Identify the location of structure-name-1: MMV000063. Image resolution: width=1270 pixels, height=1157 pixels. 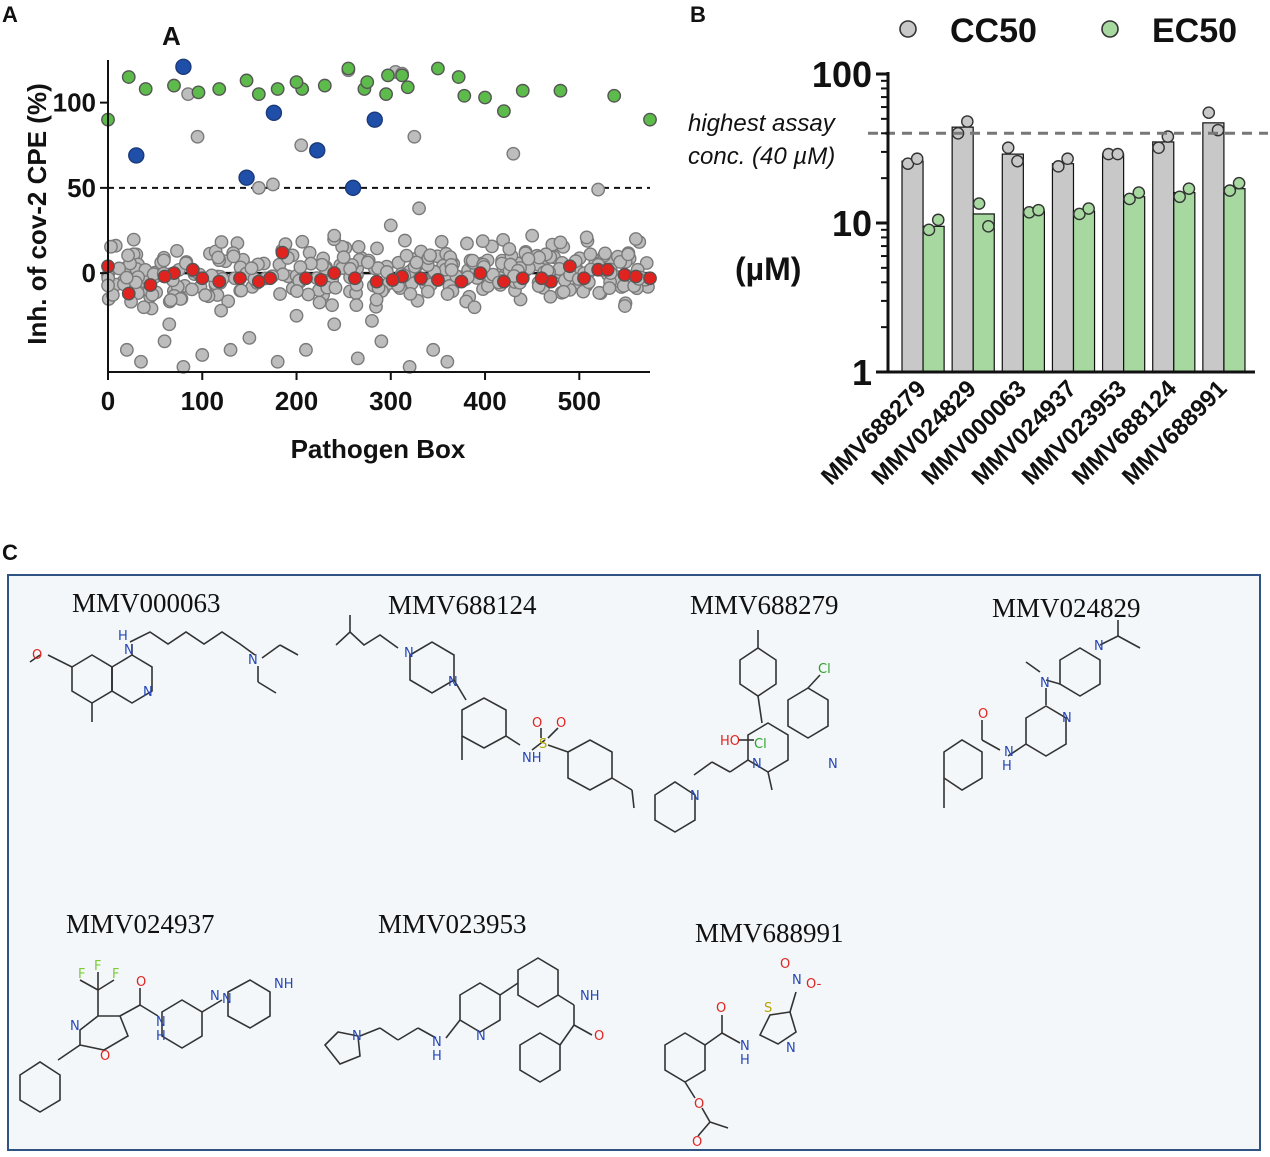
(146, 603).